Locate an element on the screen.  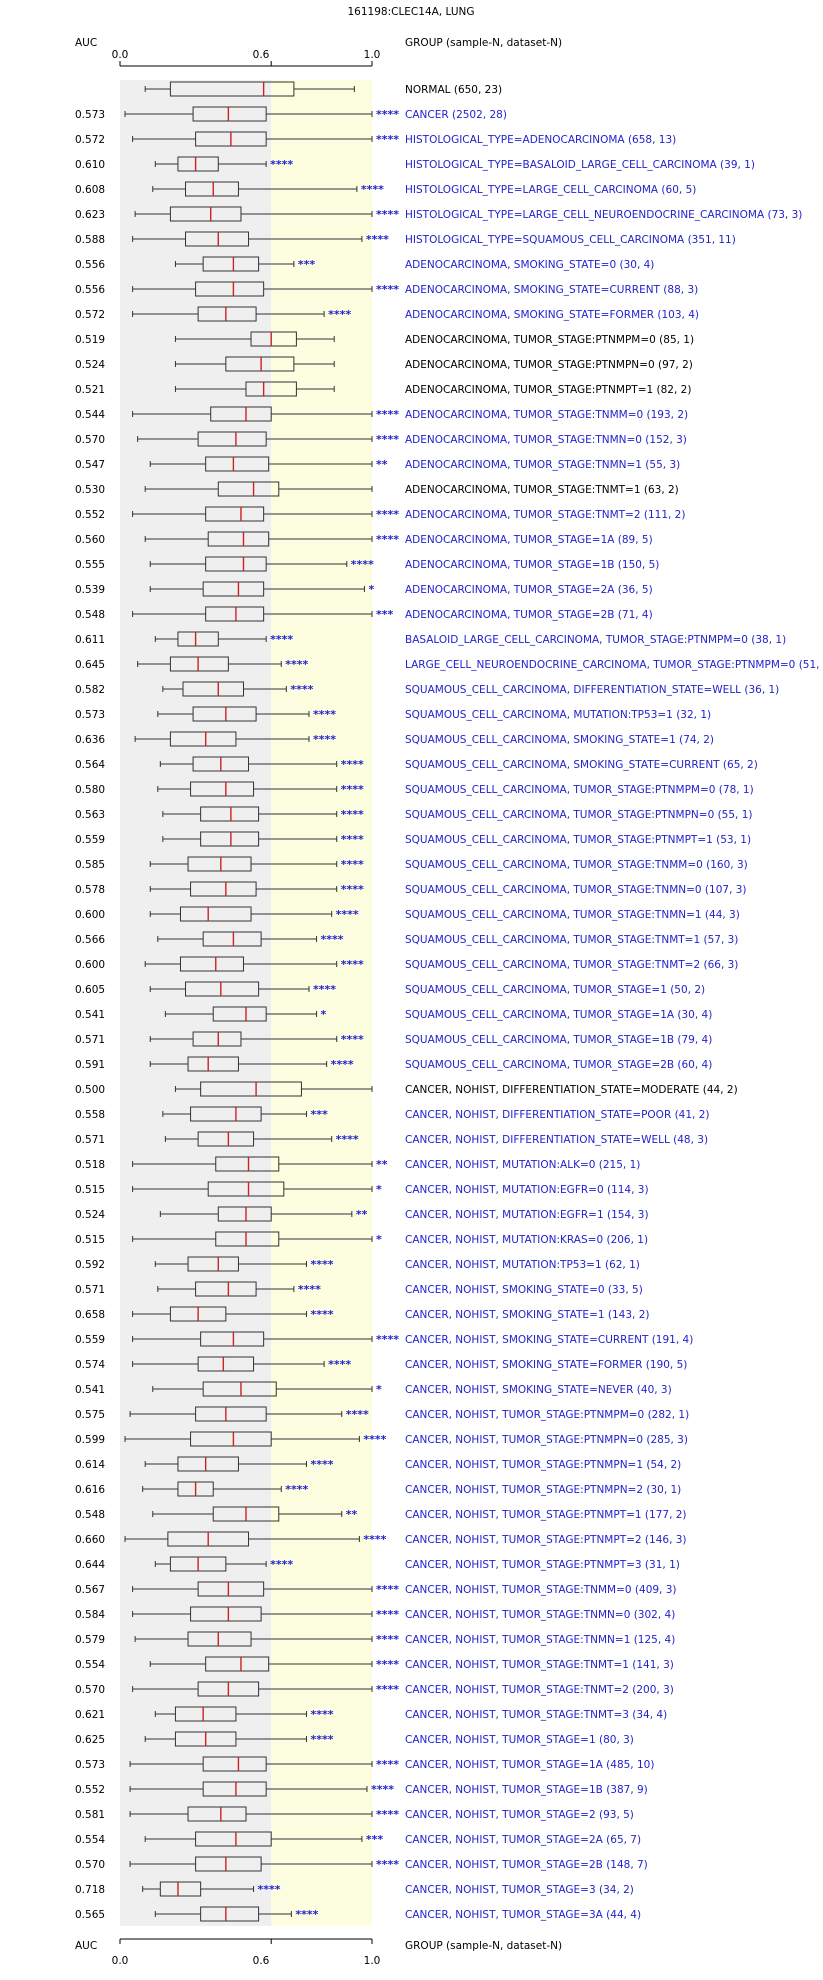
auc-value: 0.559 is located at coordinates (90, 1340).